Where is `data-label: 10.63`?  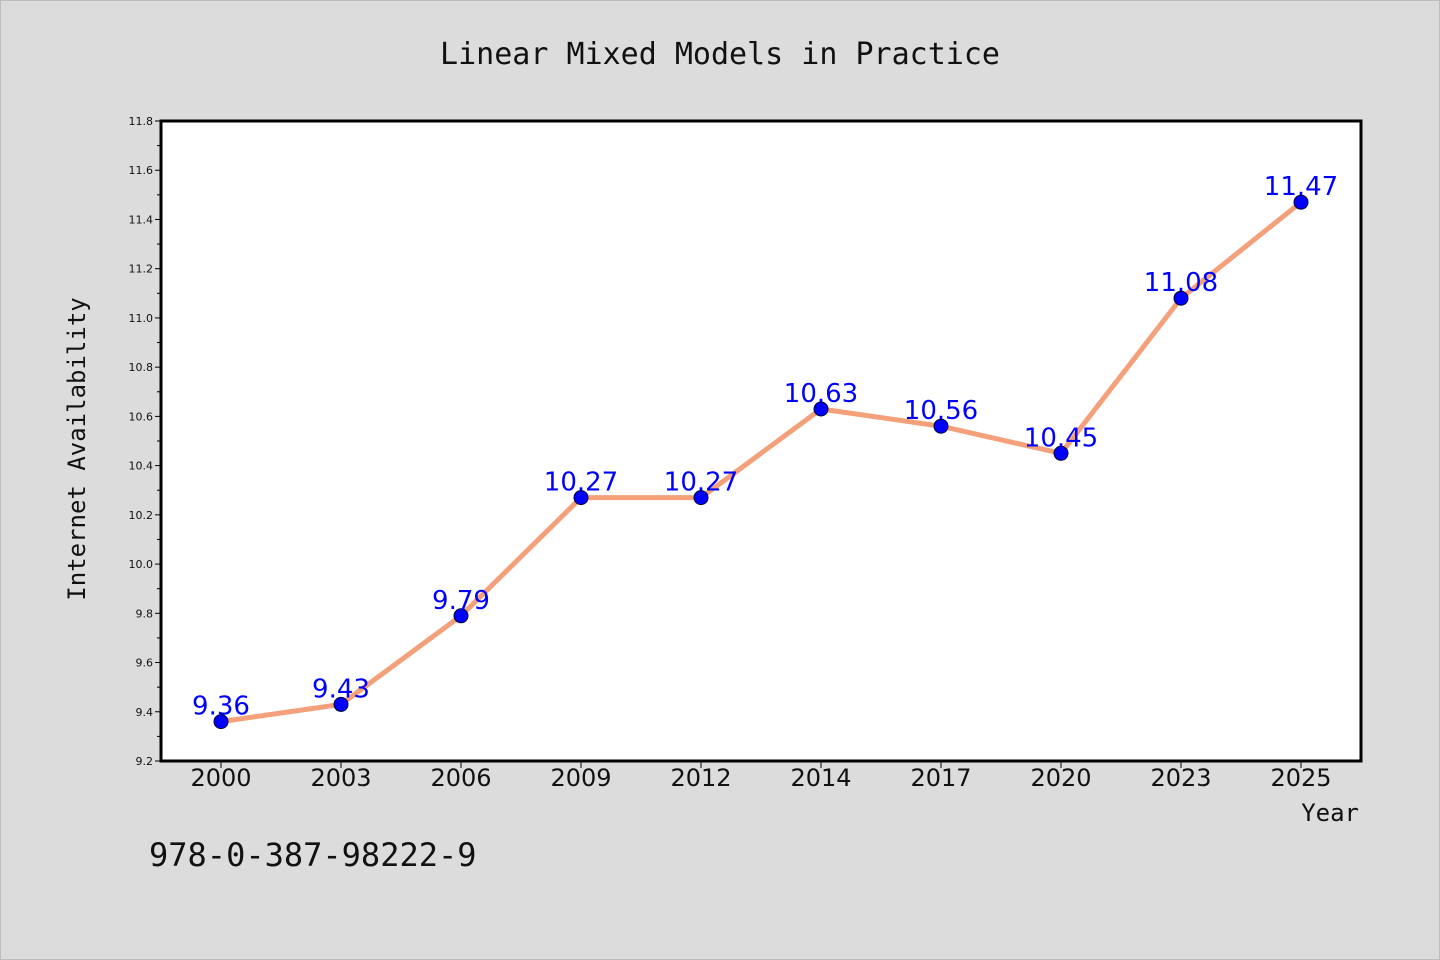 data-label: 10.63 is located at coordinates (821, 394).